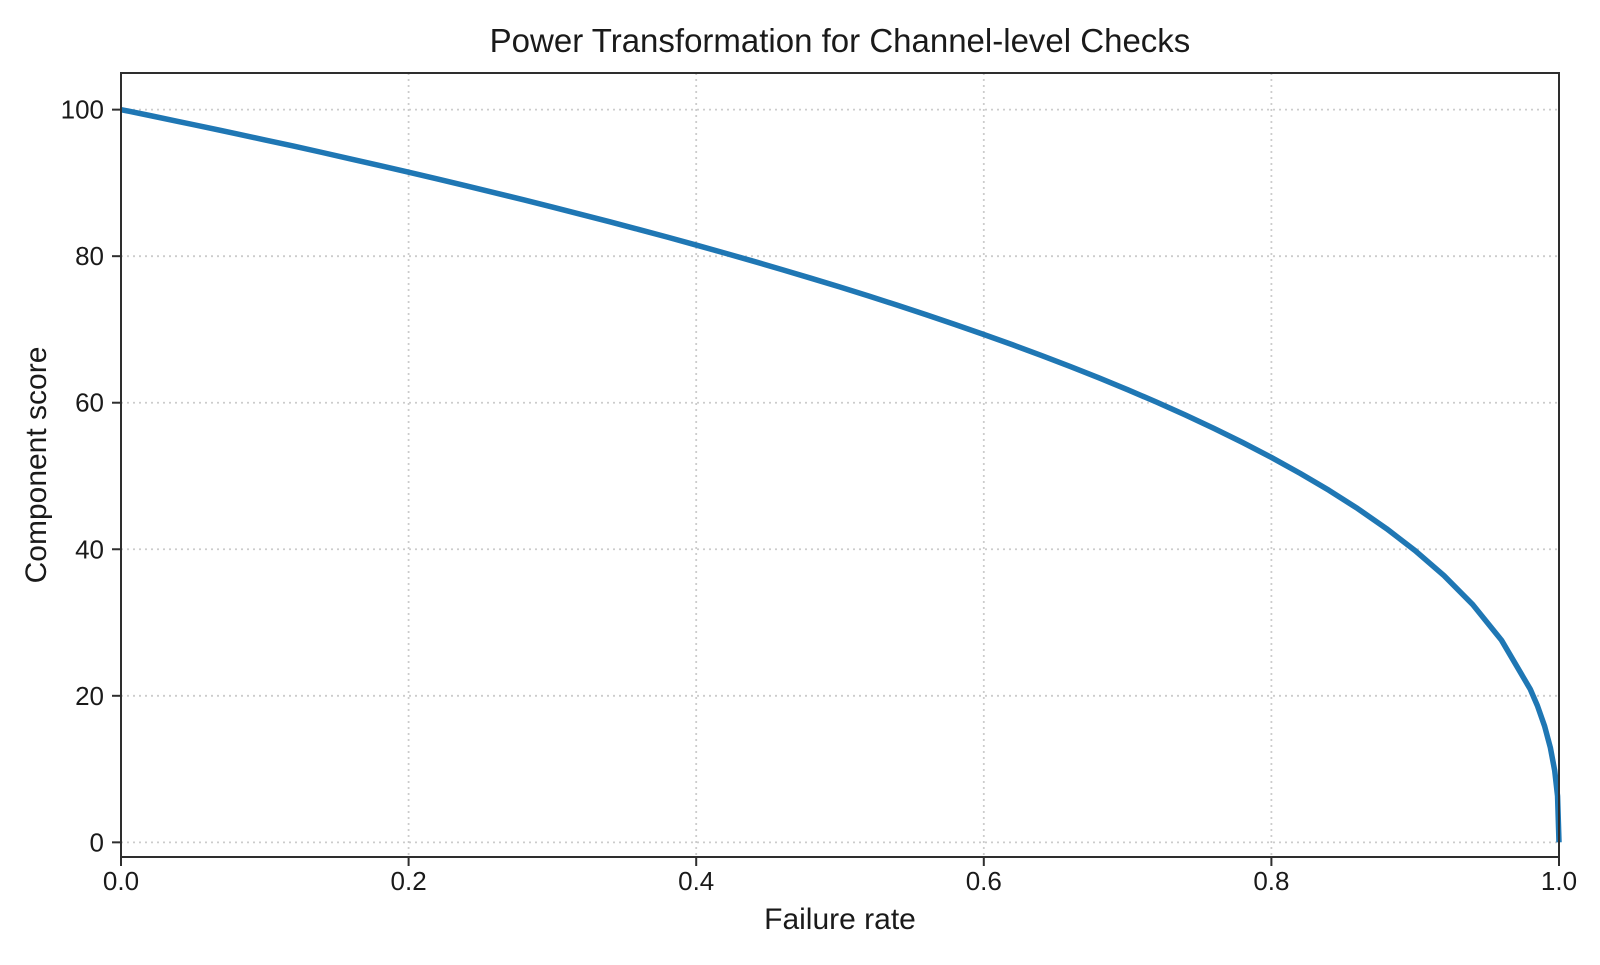  I want to click on x-tick-label: 0.8, so click(1271, 881).